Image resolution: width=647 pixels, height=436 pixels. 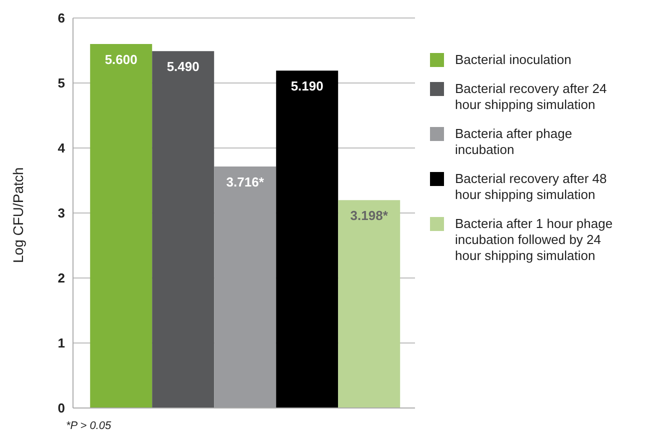 What do you see at coordinates (534, 240) in the screenshot?
I see `legend-label: Bacteria after 1 hour phage incubation followed by 24 hour shipping simulation` at bounding box center [534, 240].